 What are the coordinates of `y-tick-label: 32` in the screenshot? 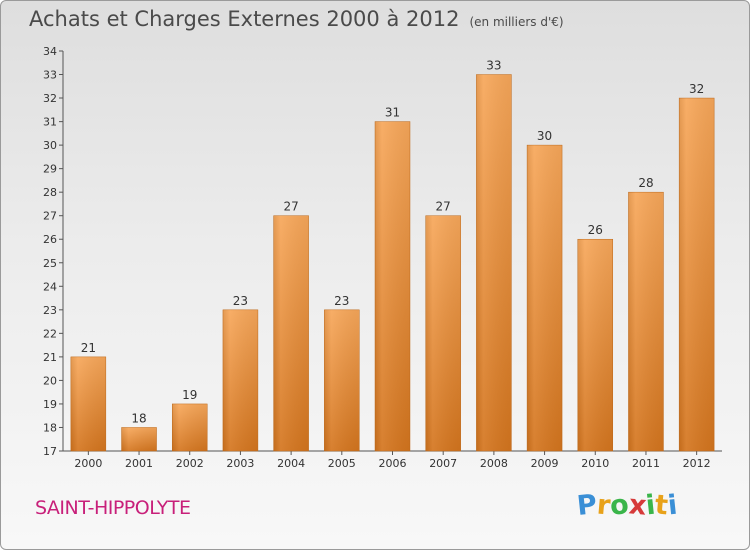 It's located at (50, 98).